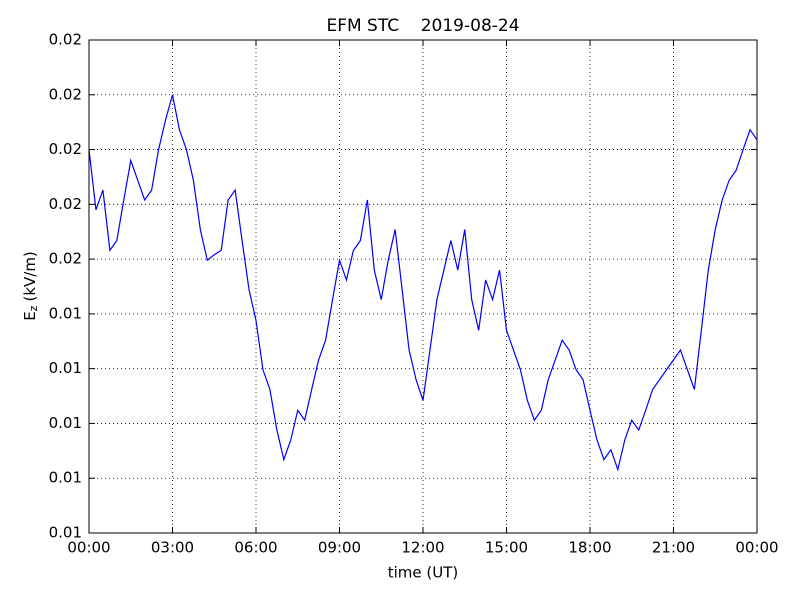  What do you see at coordinates (172, 548) in the screenshot?
I see `x-tick-label: 03:00` at bounding box center [172, 548].